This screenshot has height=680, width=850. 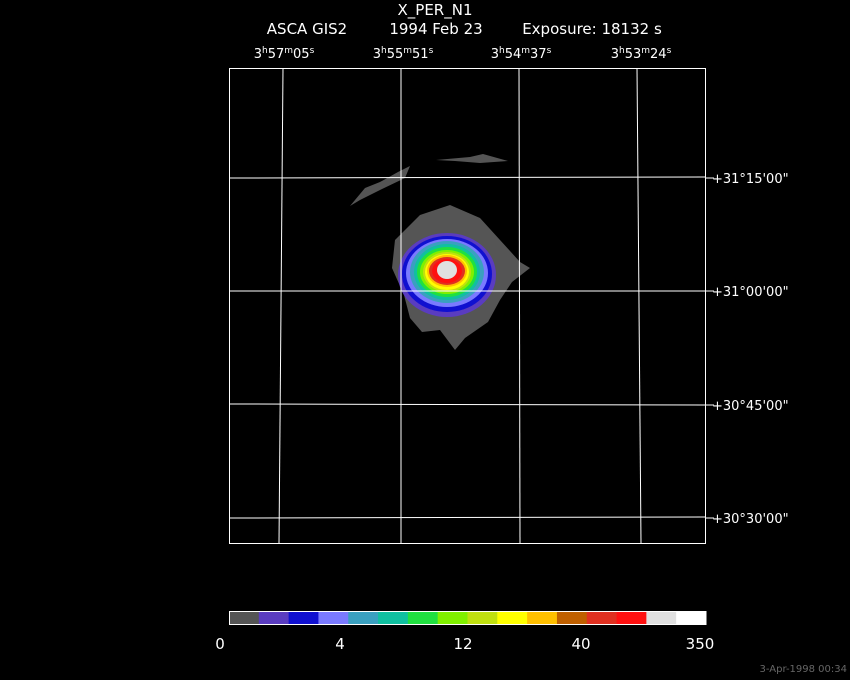 I want to click on ra-label: 3h55m51s, so click(x=403, y=54).